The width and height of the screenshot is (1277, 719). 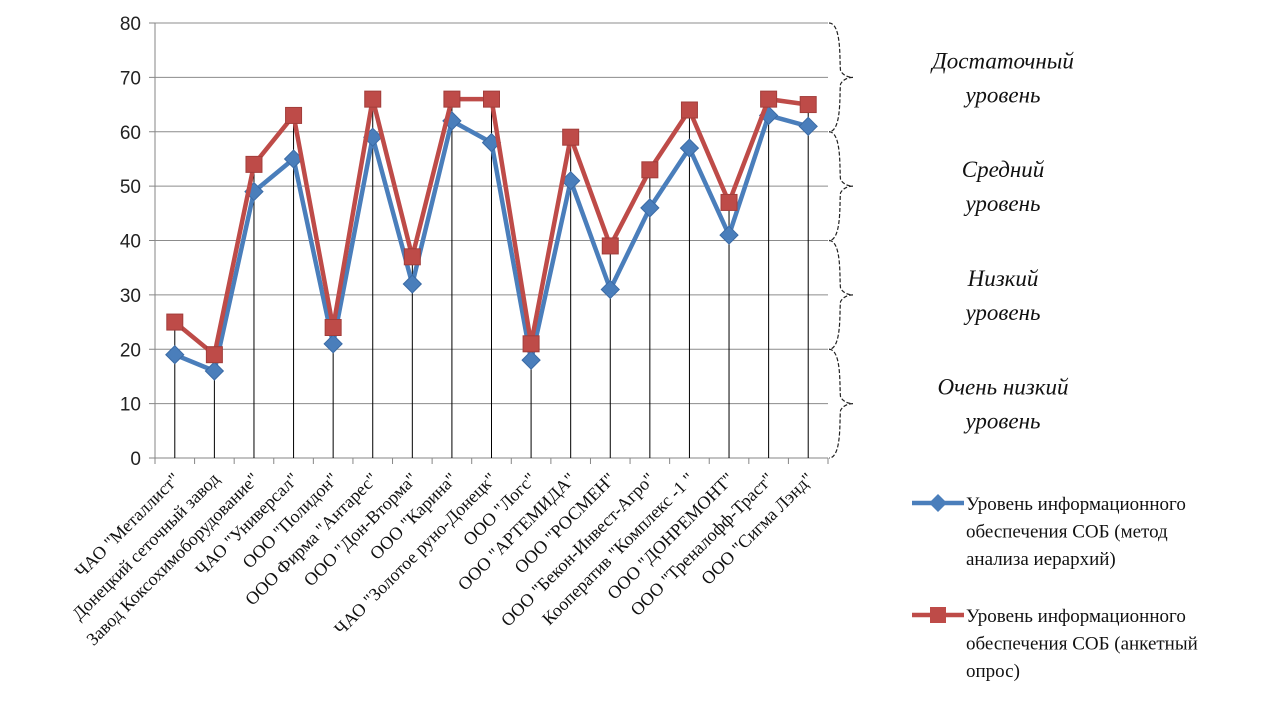 What do you see at coordinates (1003, 387) in the screenshot?
I see `level-label-4: Очень низкий` at bounding box center [1003, 387].